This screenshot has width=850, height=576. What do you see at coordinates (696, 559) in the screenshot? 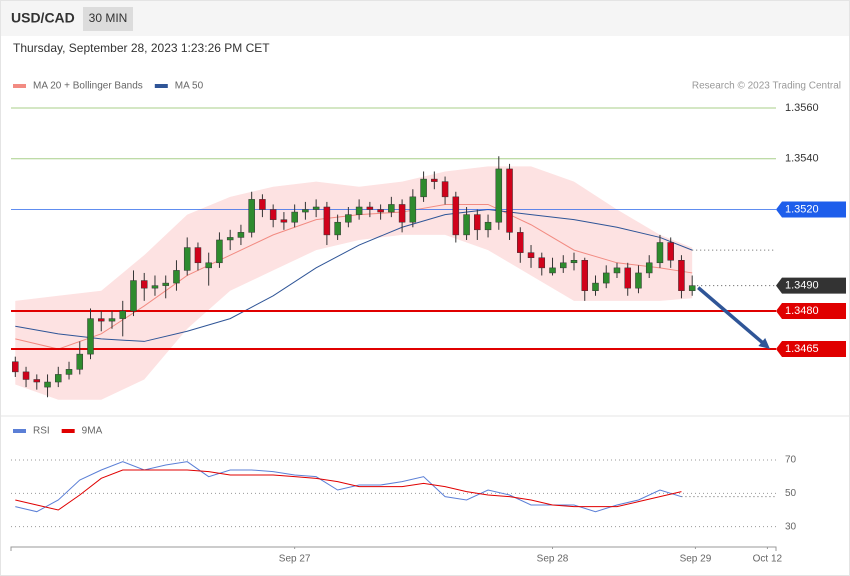
I see `x-tick-label: Sep 29` at bounding box center [696, 559].